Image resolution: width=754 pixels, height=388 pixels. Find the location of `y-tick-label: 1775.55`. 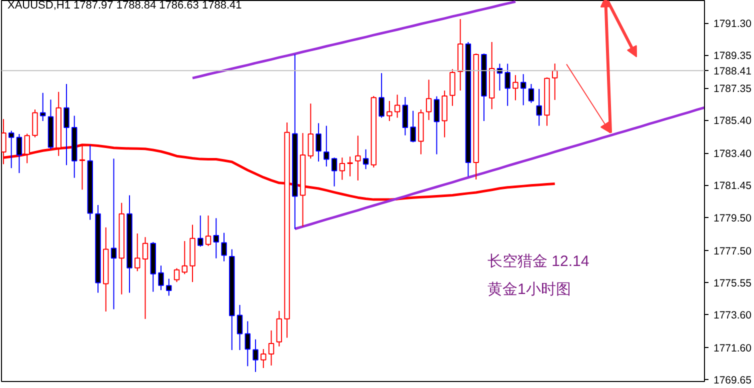

y-tick-label: 1775.55 is located at coordinates (733, 283).